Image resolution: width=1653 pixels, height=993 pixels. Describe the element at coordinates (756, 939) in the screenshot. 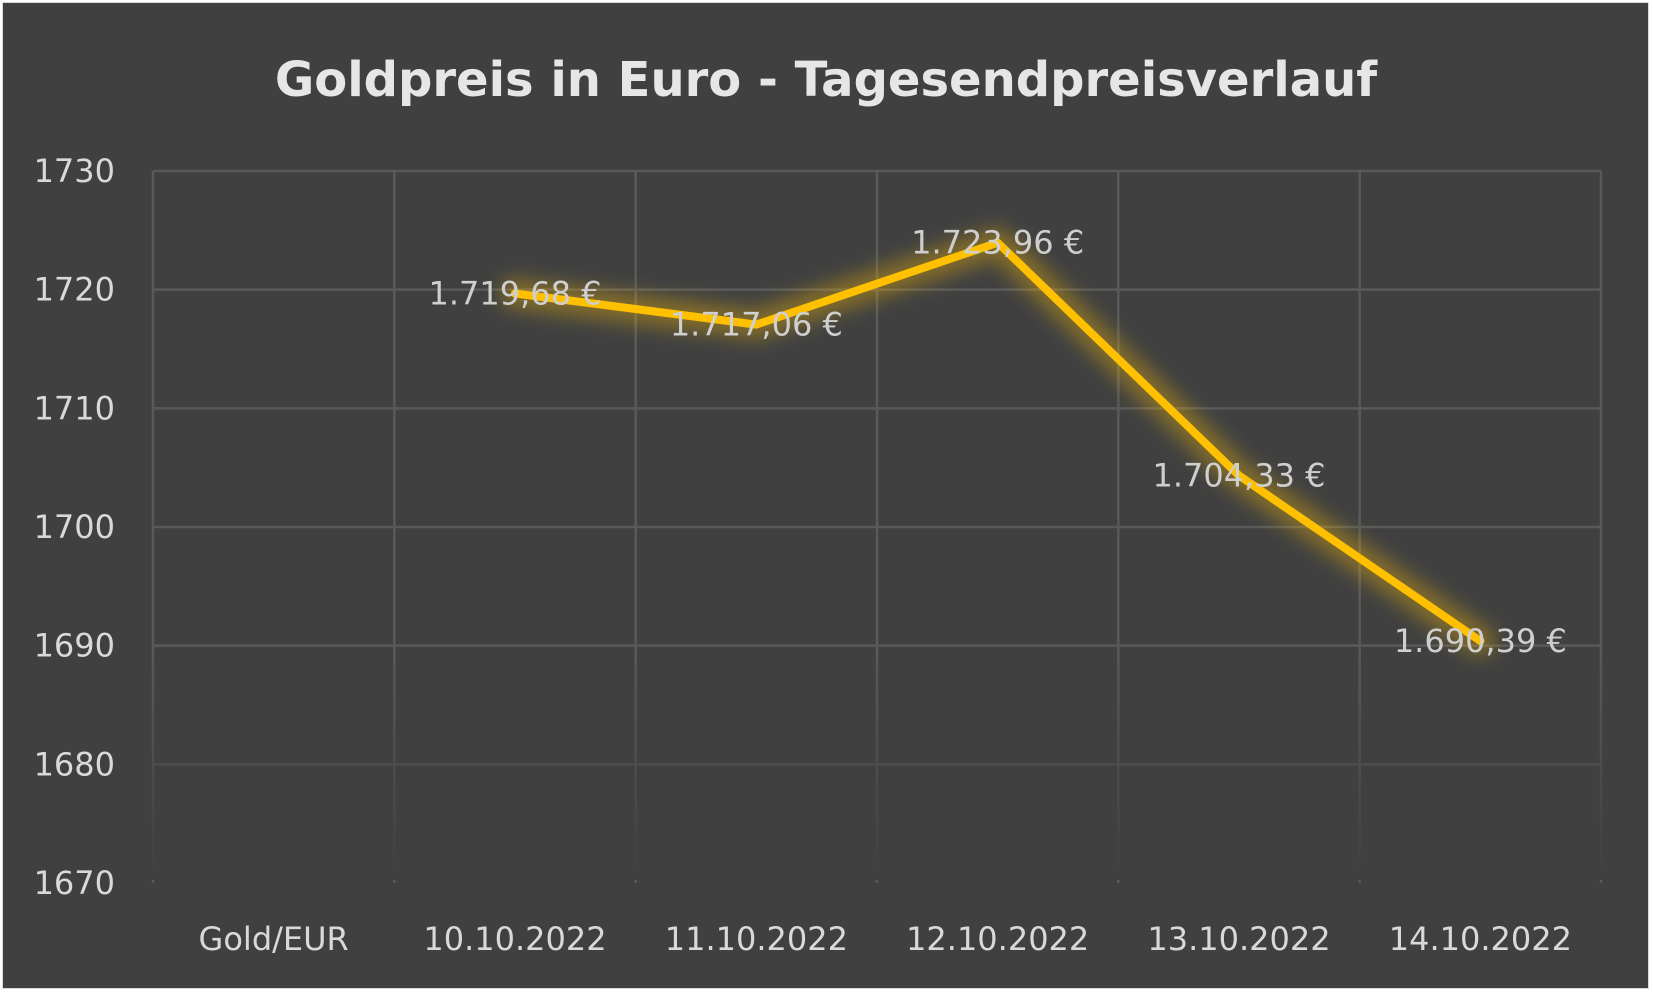

I see `x-tick-label: 11.10.2022` at that location.